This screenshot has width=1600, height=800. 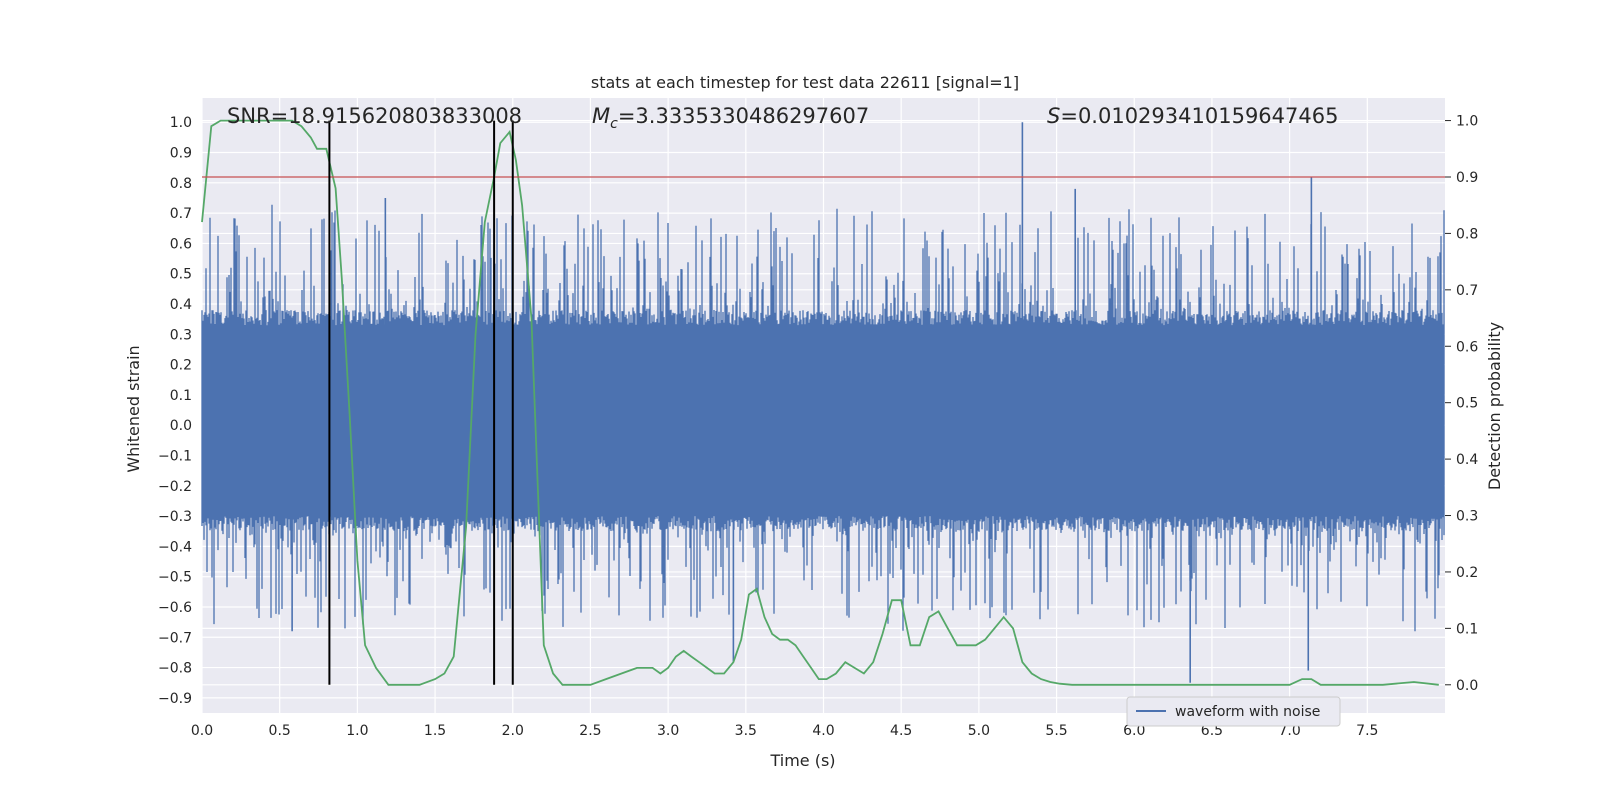 What do you see at coordinates (133, 408) in the screenshot?
I see `y-axis-label: Whitened strain` at bounding box center [133, 408].